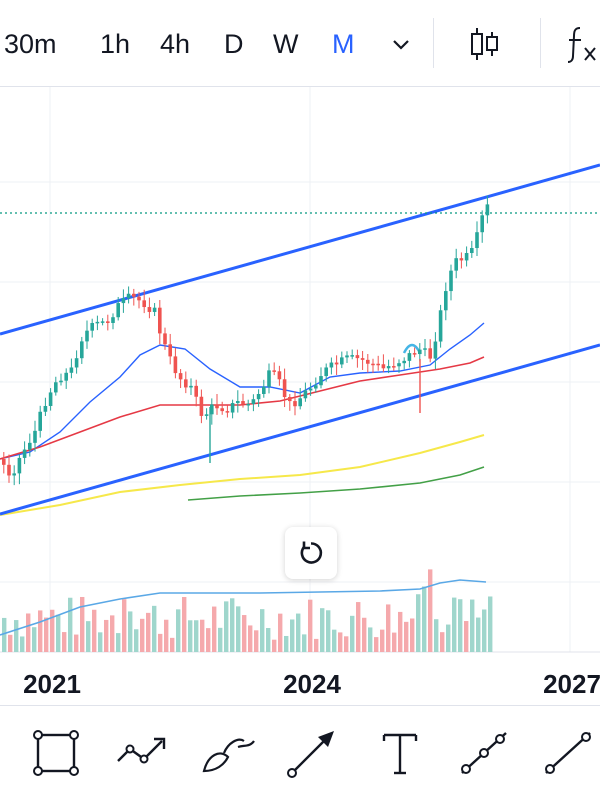 The height and width of the screenshot is (801, 600). I want to click on drawing-marker, so click(412, 348).